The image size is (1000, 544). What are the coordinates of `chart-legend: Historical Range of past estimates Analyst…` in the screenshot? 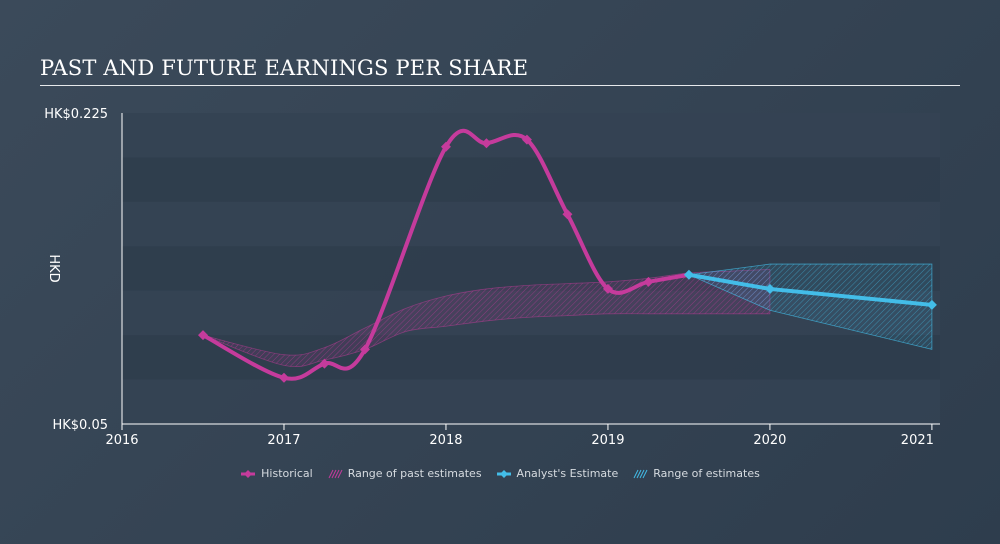 It's located at (500, 473).